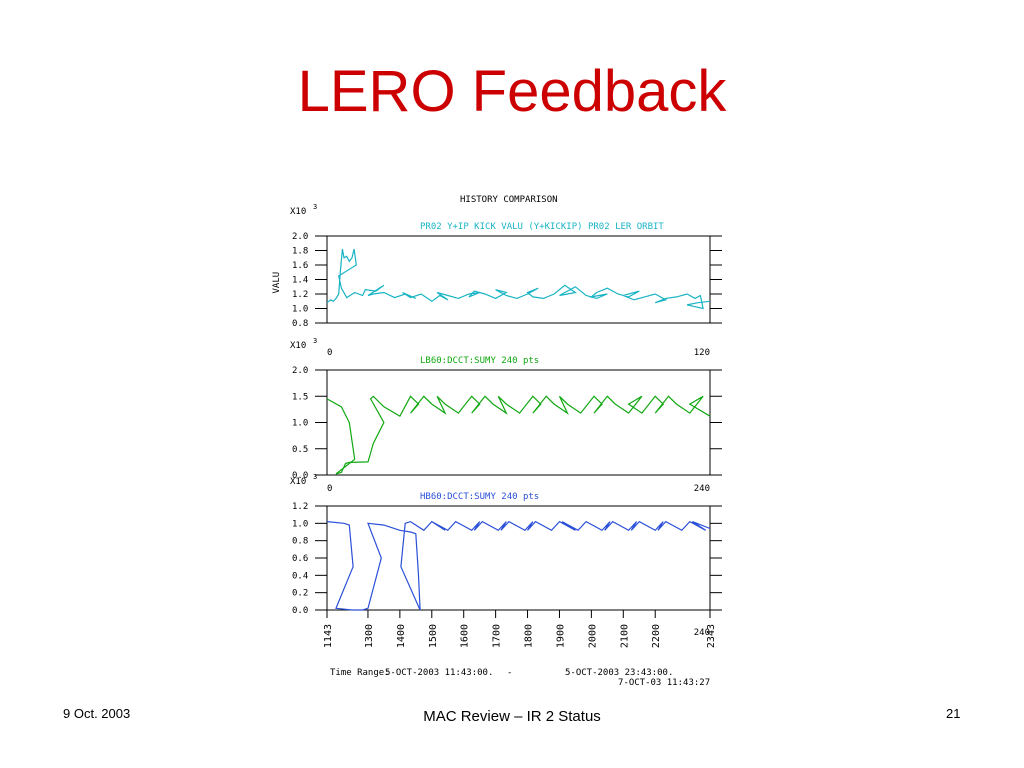 The image size is (1024, 768). What do you see at coordinates (497, 636) in the screenshot?
I see `x-tick-label: 1700` at bounding box center [497, 636].